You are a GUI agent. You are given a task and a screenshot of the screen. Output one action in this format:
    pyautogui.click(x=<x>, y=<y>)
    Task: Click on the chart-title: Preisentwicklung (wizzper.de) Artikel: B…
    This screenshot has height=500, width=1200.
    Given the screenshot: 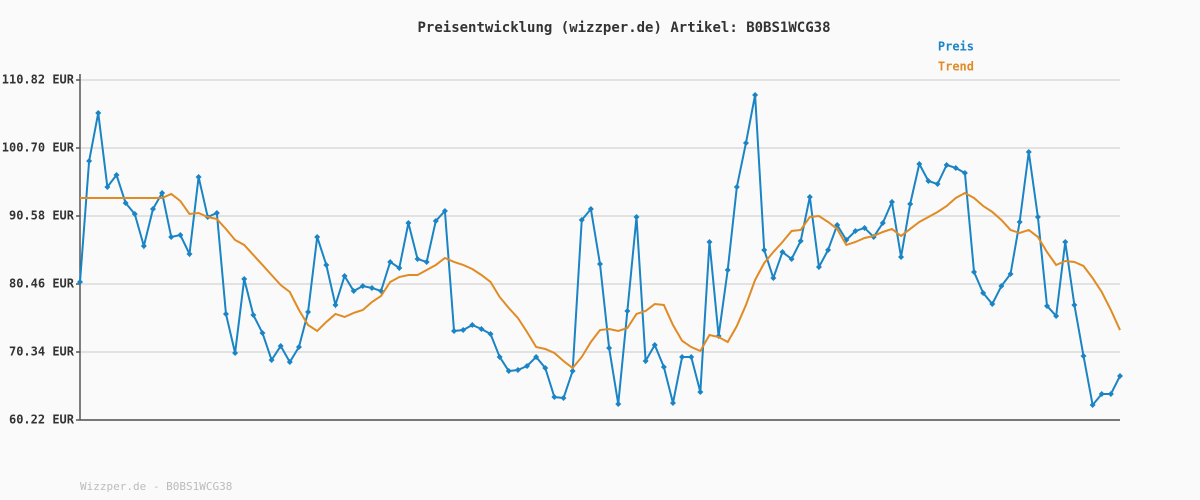 What is the action you would take?
    pyautogui.click(x=623, y=28)
    